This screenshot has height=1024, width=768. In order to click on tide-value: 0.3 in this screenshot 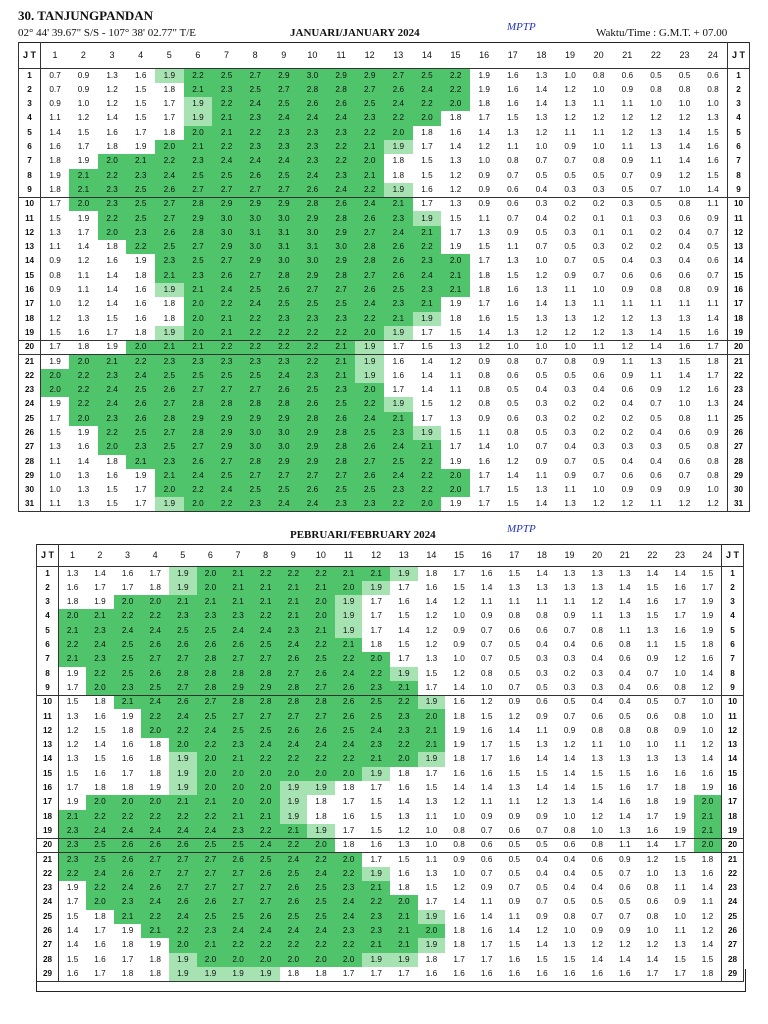, I will do `click(541, 404)`.